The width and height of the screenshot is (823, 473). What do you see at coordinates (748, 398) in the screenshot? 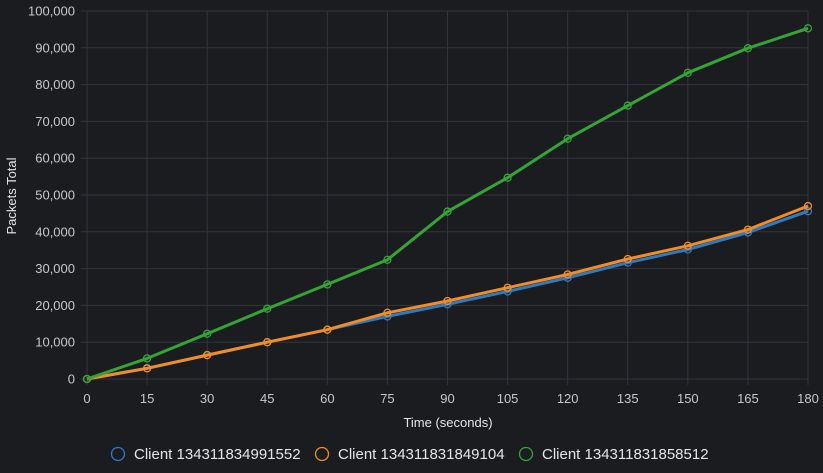
I see `x-tick-label: 165` at bounding box center [748, 398].